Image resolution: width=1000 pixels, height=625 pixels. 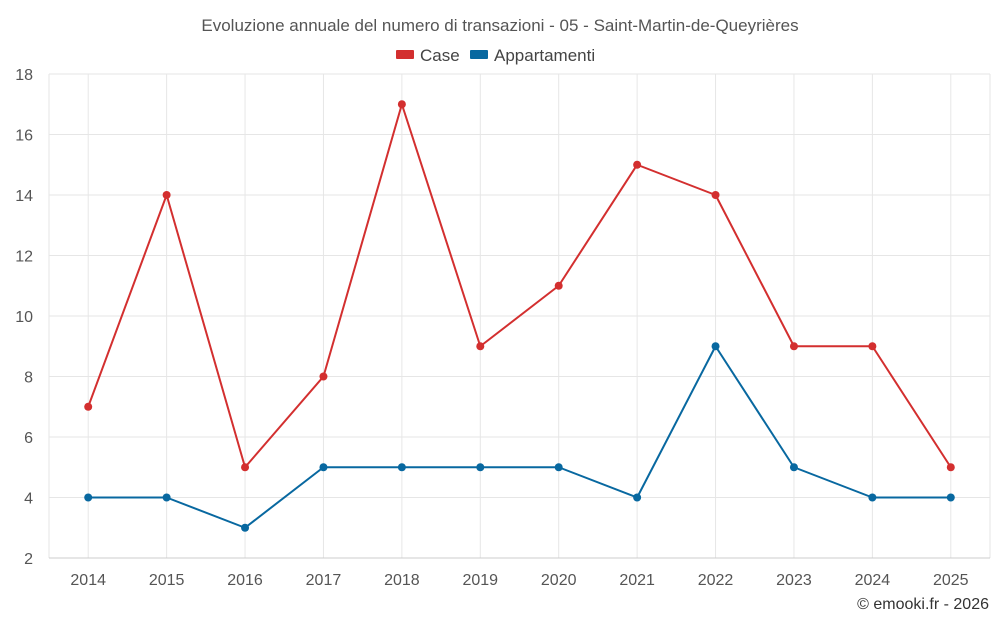 What do you see at coordinates (637, 164) in the screenshot?
I see `data-point-case-2021` at bounding box center [637, 164].